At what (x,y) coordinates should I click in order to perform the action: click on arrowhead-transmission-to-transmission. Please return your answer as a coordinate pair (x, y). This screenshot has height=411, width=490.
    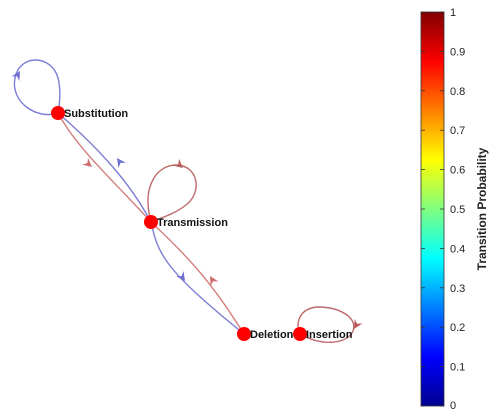
    Looking at the image, I should click on (178, 163).